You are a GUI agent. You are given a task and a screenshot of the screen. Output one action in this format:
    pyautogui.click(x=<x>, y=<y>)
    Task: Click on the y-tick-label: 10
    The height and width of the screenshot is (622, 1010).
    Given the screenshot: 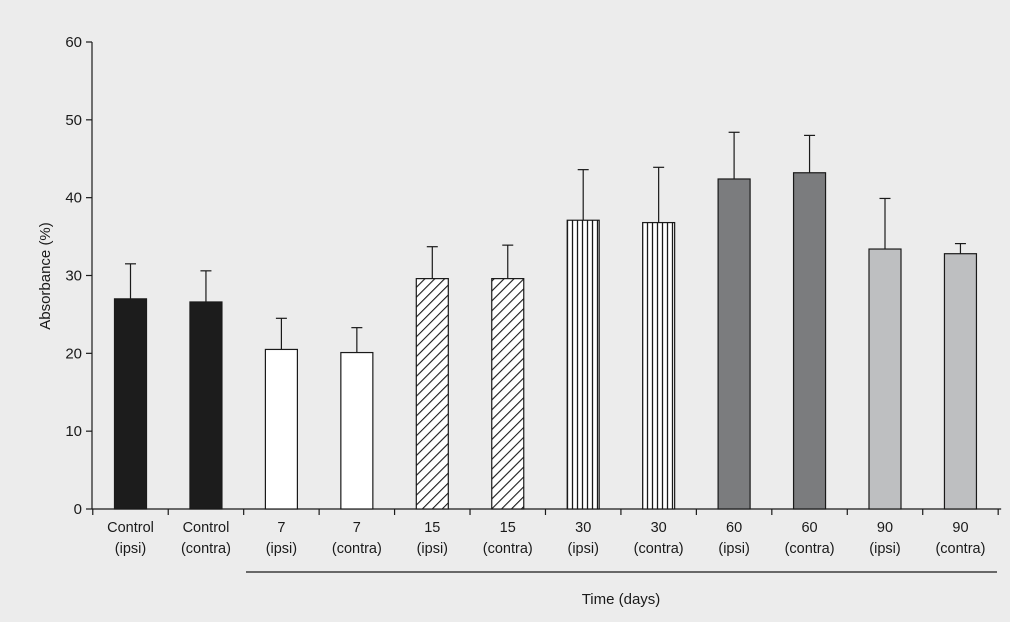 What is the action you would take?
    pyautogui.click(x=73, y=431)
    